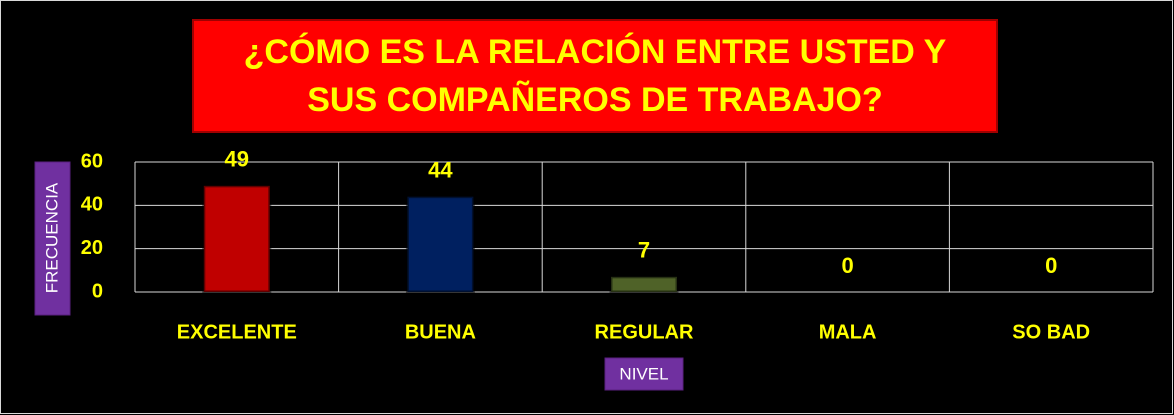  What do you see at coordinates (1051, 332) in the screenshot?
I see `x-tick-label: SO BAD` at bounding box center [1051, 332].